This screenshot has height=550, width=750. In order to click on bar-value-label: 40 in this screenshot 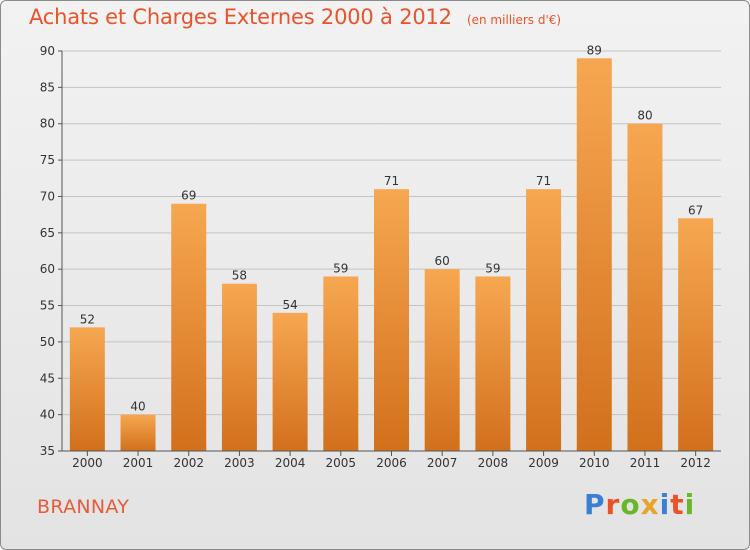, I will do `click(137, 407)`.